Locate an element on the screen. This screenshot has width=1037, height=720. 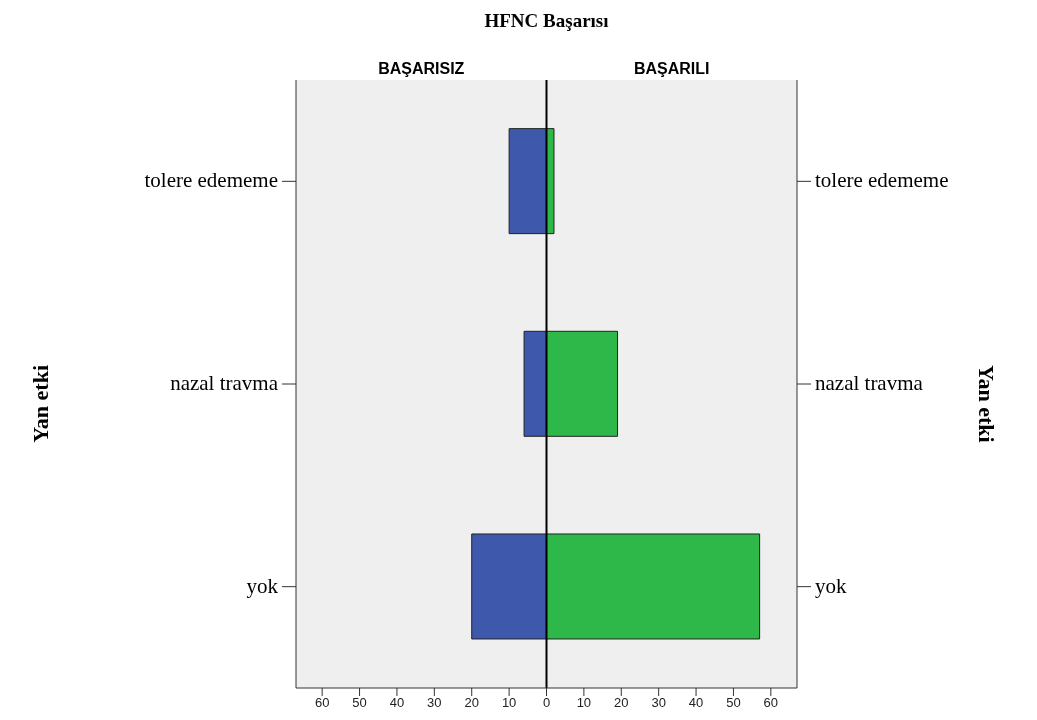
text: Yan etki is located at coordinates (986, 404).